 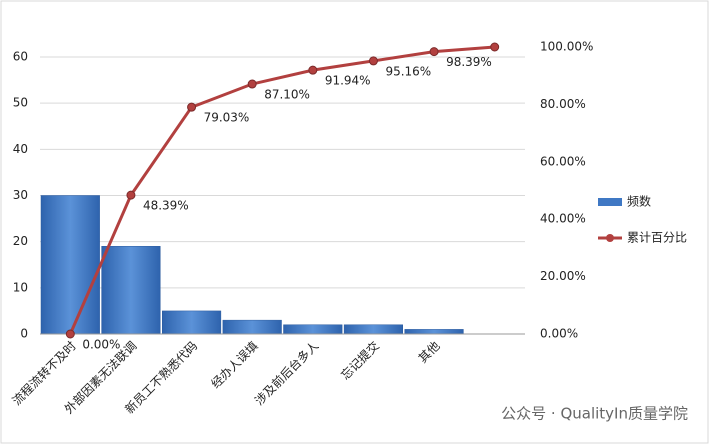 I want to click on y-tick-label: 60, so click(x=20, y=57).